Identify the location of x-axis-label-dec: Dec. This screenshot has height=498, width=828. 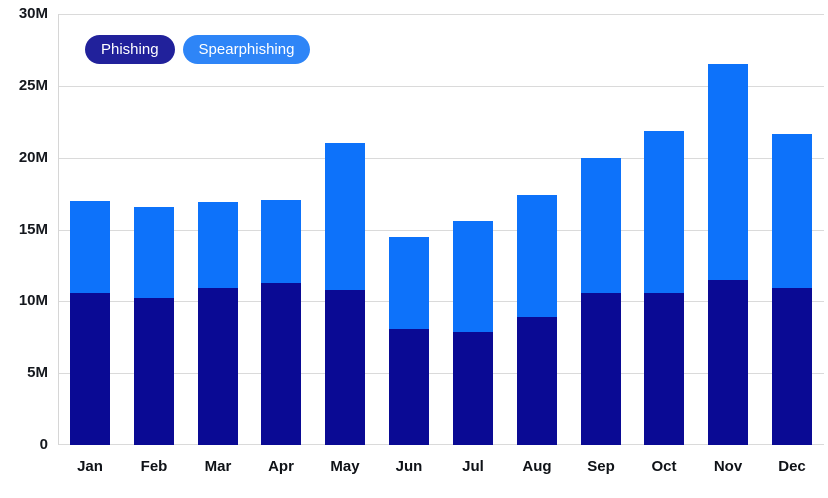
(792, 466).